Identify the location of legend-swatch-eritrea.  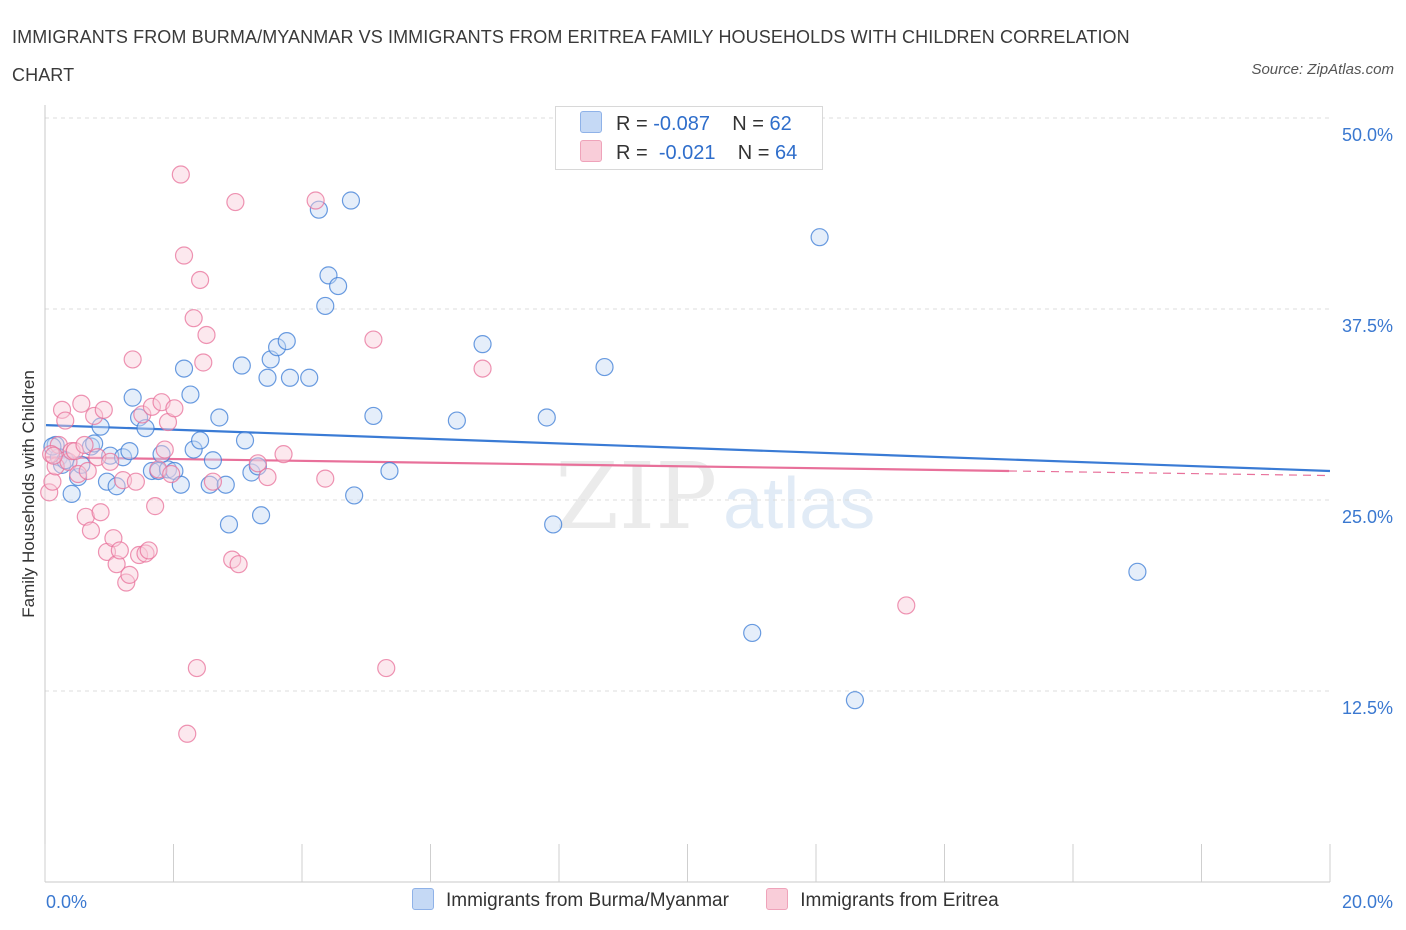
(591, 151).